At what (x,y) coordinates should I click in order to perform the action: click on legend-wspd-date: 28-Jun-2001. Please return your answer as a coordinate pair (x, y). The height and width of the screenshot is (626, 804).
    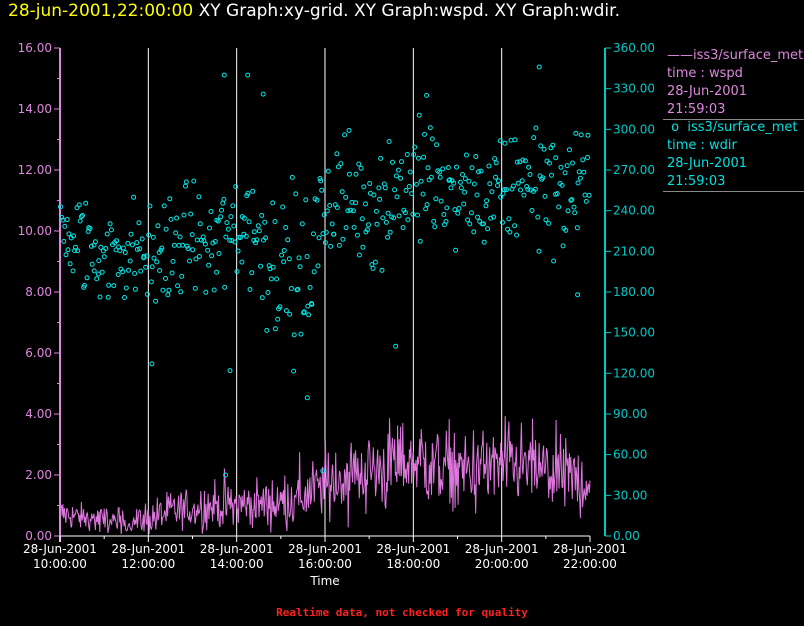
    Looking at the image, I should click on (707, 91).